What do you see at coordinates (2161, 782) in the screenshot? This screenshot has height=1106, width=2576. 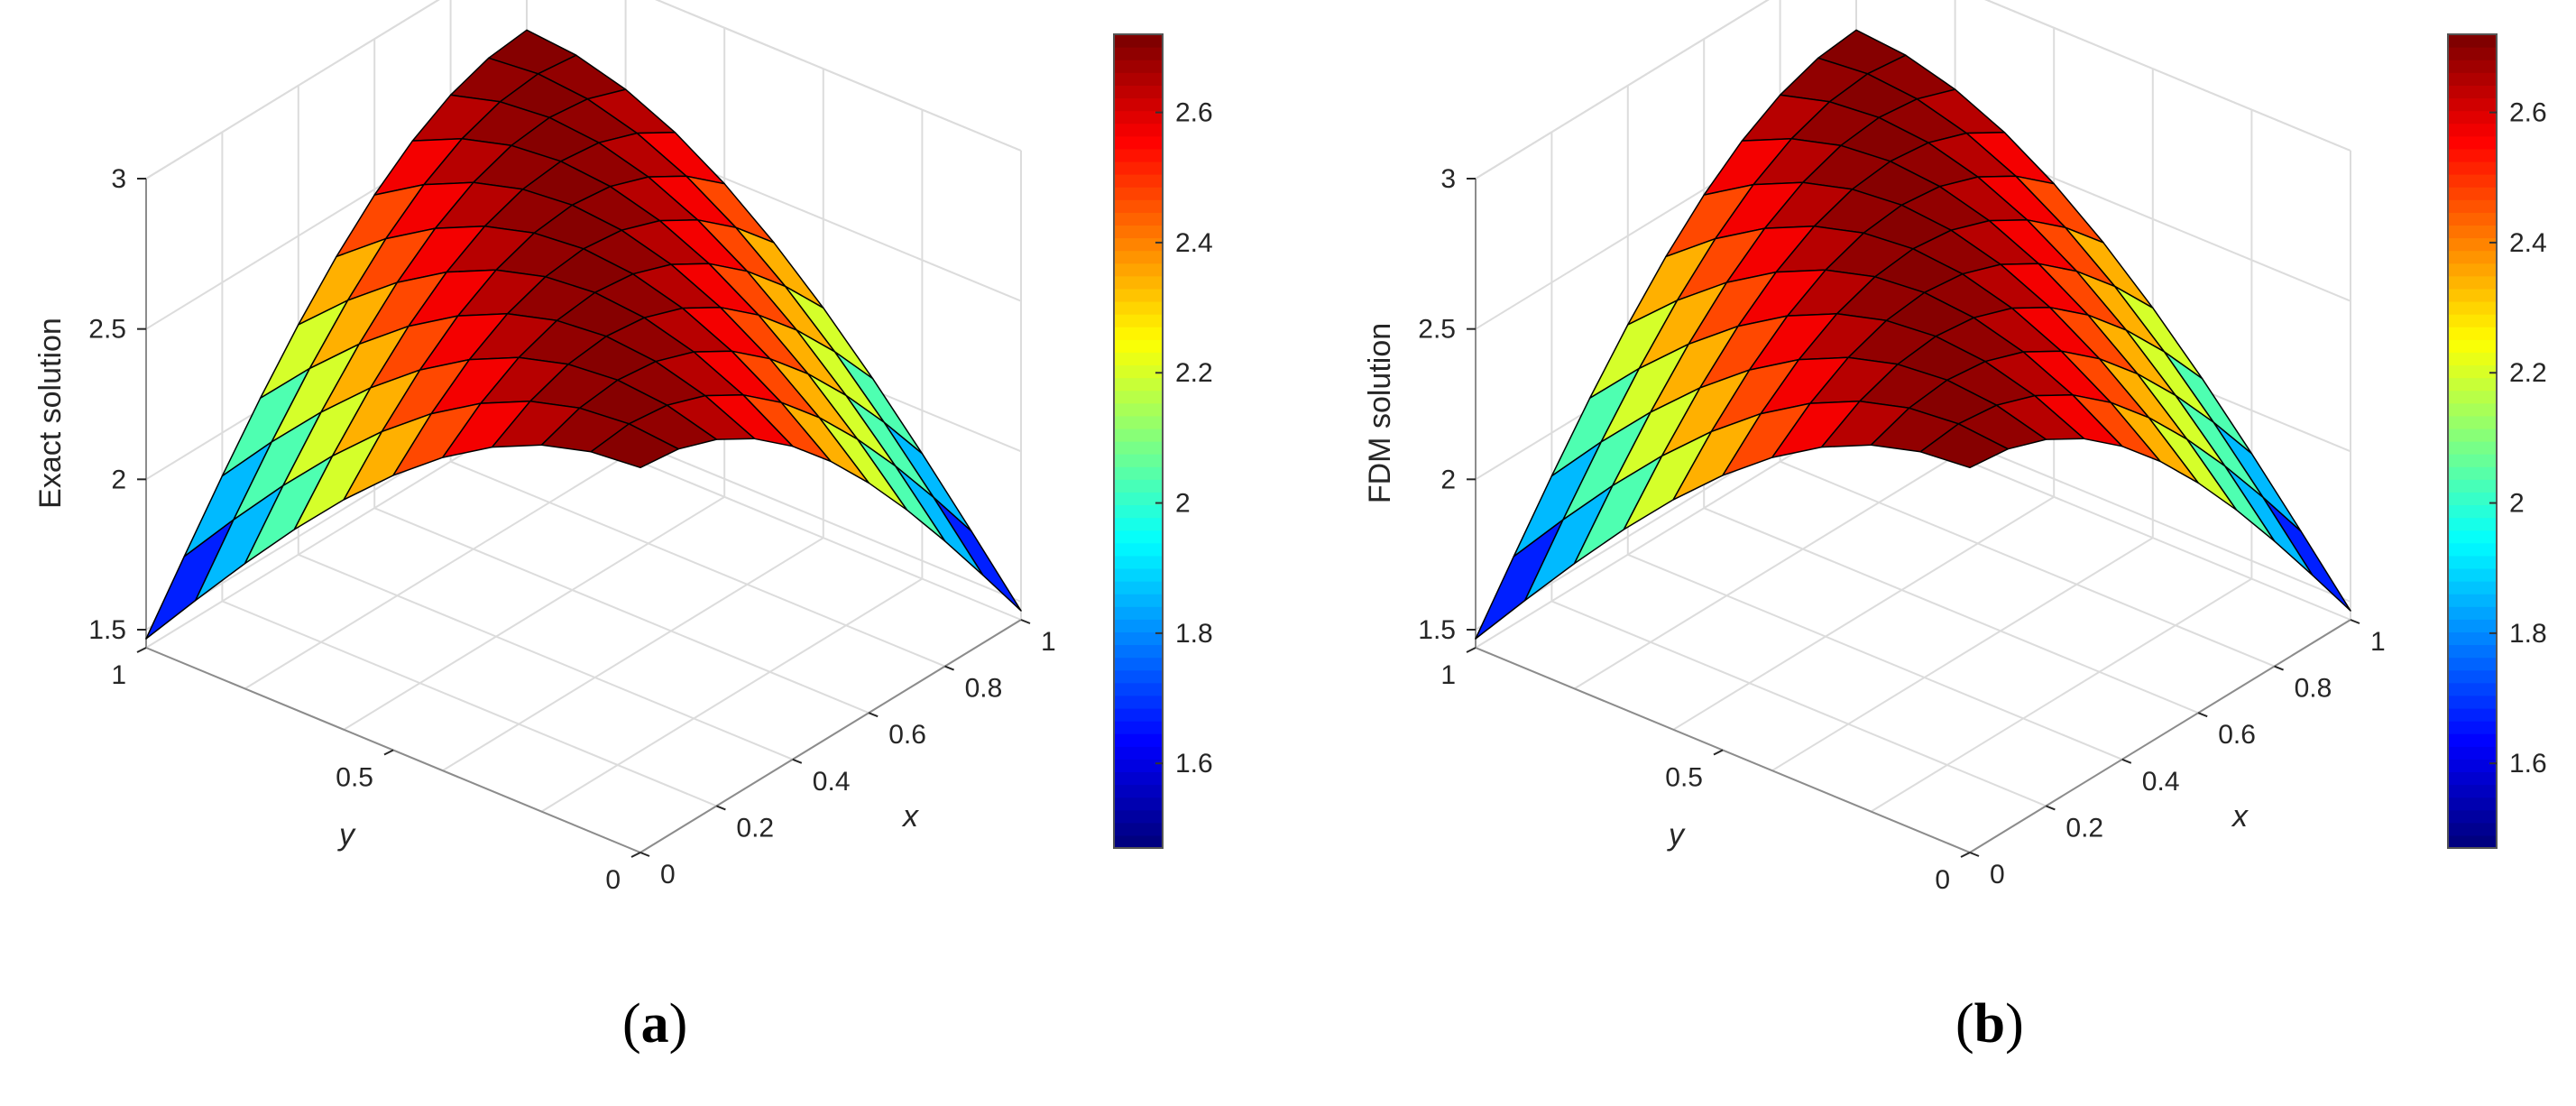 I see `x-tick-label: 0.4` at bounding box center [2161, 782].